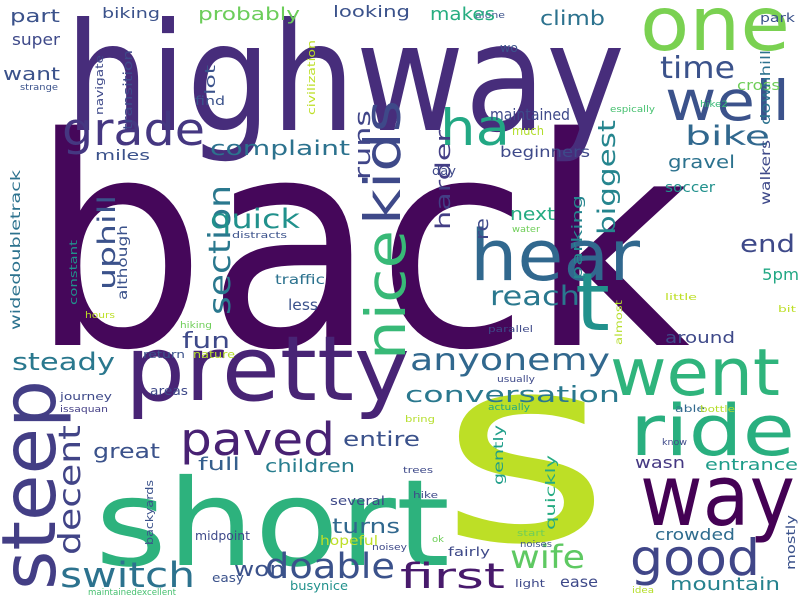  I want to click on word: issaquan, so click(84, 410).